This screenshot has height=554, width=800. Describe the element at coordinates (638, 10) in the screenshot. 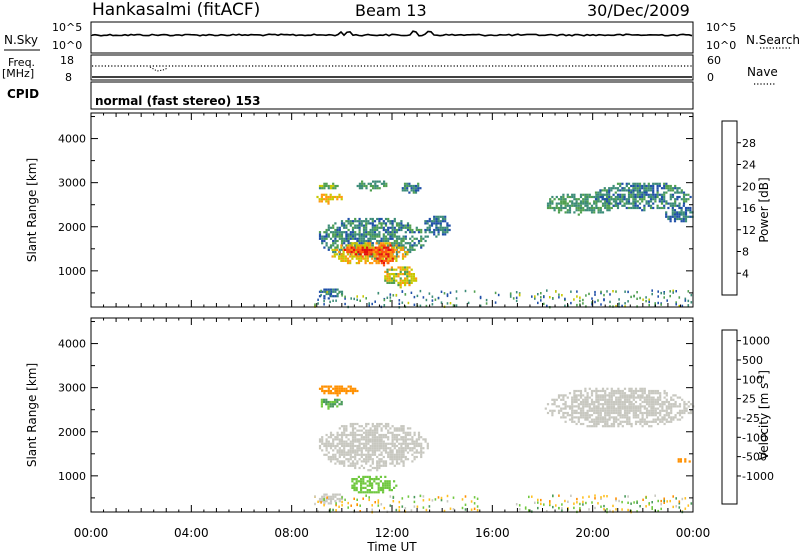

I see `date-title: 30/Dec/2009` at that location.